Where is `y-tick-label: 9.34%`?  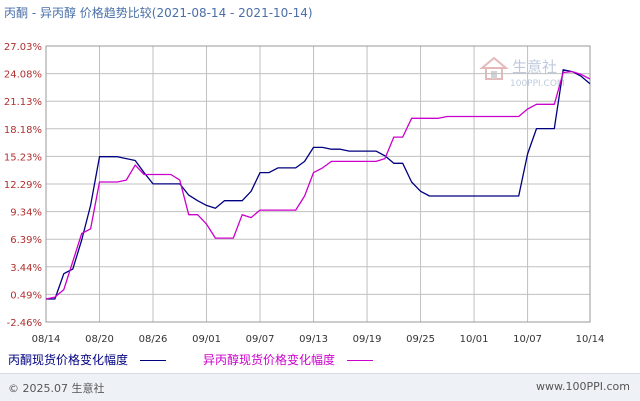 y-tick-label: 9.34% is located at coordinates (26, 213).